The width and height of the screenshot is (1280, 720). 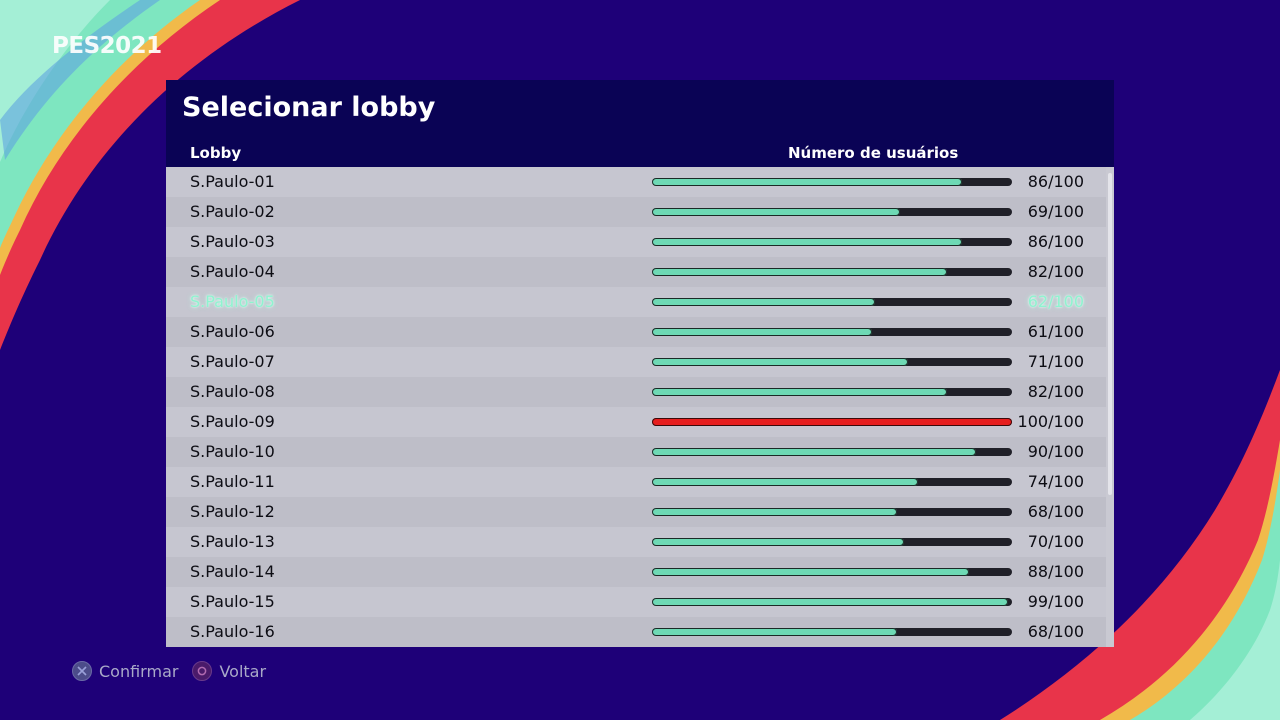 I want to click on user-count: 71/100, so click(x=1055, y=361).